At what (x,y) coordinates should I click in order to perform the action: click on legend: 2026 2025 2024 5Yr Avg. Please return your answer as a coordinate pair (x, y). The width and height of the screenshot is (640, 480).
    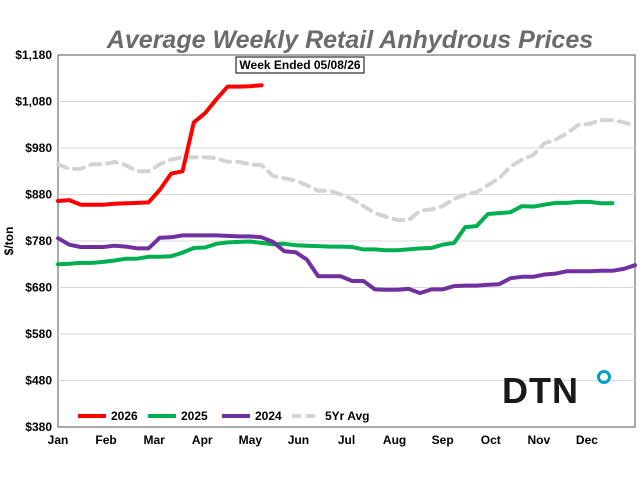
    Looking at the image, I should click on (223, 416).